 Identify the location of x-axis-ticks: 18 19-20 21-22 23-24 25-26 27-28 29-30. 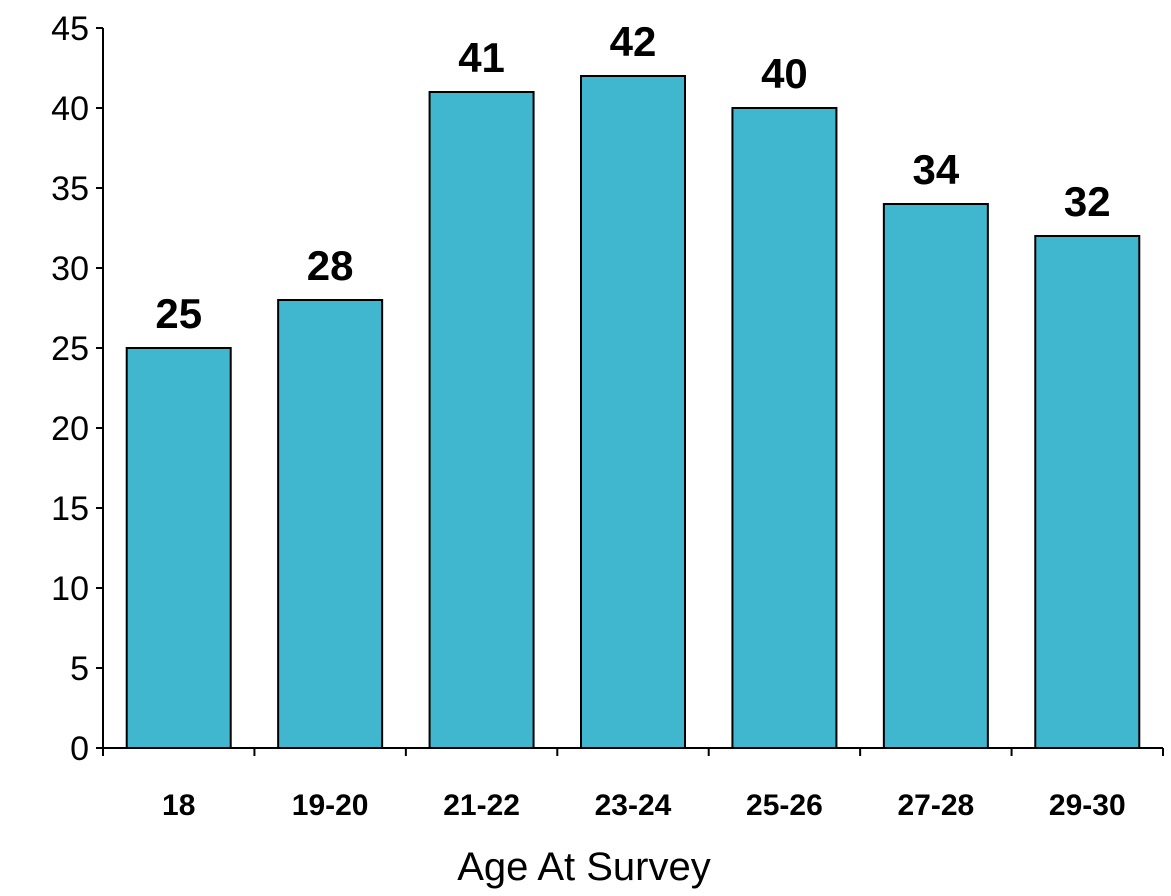
(633, 785).